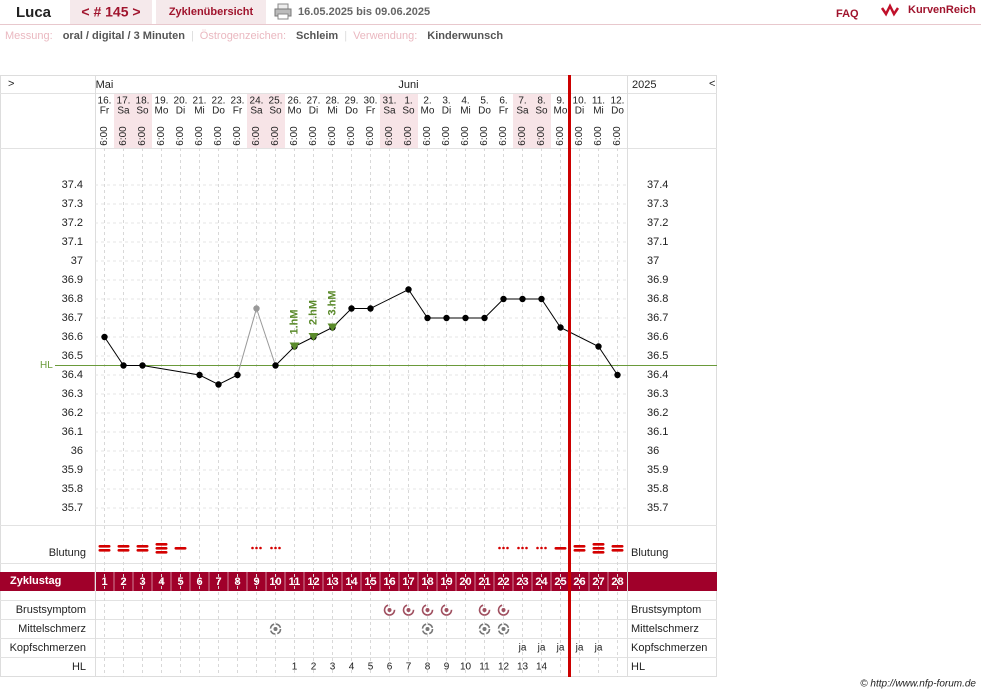 This screenshot has height=696, width=981. What do you see at coordinates (295, 111) in the screenshot?
I see `weekday-label: Mo` at bounding box center [295, 111].